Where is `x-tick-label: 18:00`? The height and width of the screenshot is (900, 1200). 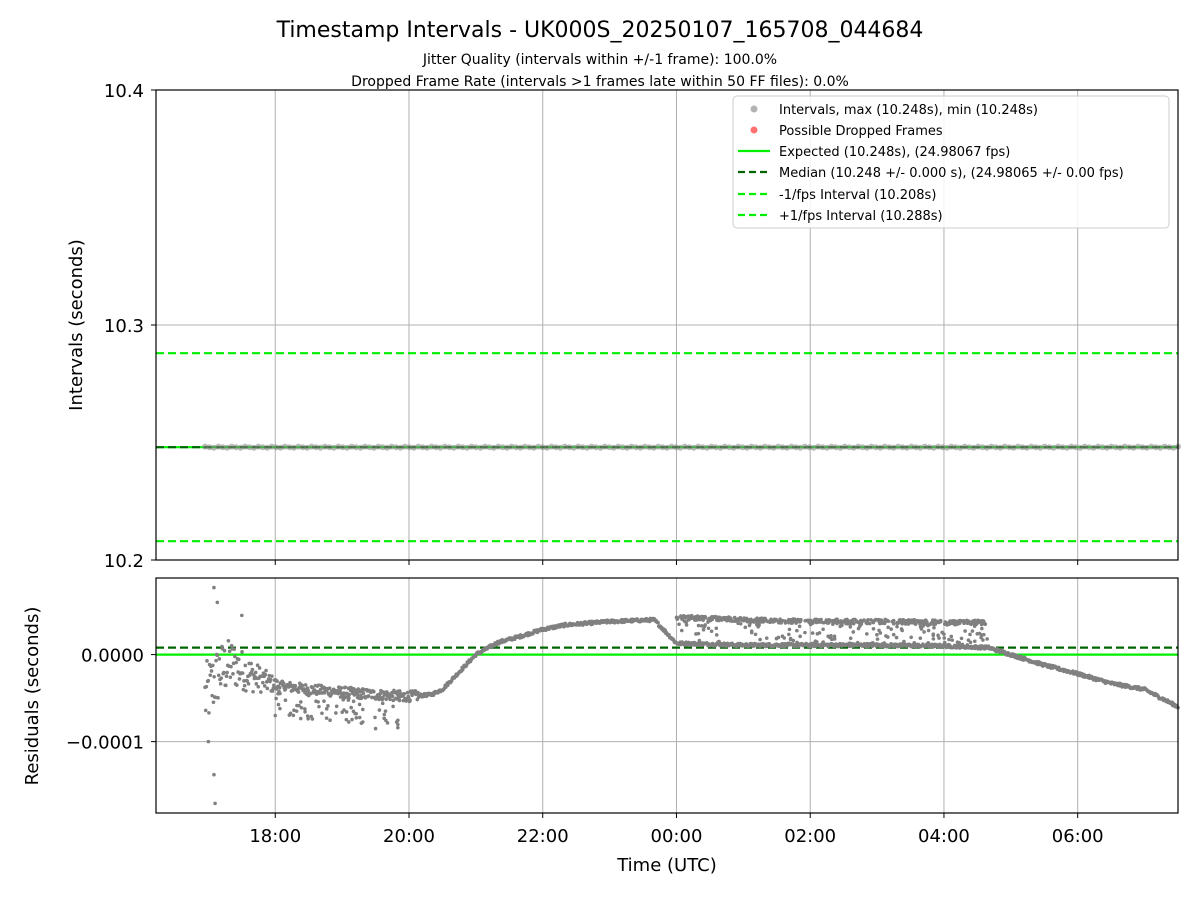 x-tick-label: 18:00 is located at coordinates (275, 836).